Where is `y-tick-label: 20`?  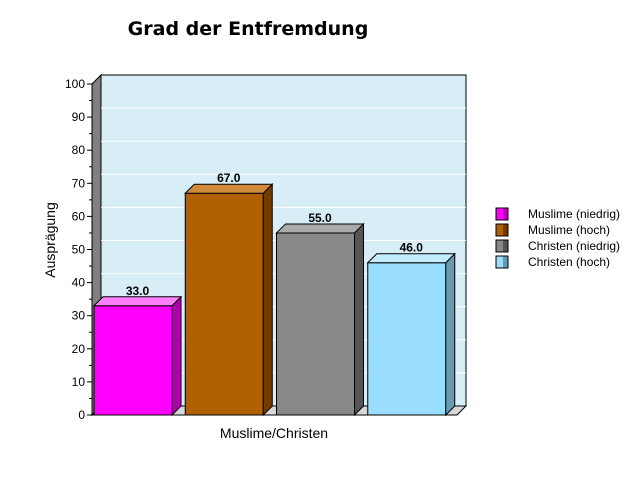 y-tick-label: 20 is located at coordinates (79, 349).